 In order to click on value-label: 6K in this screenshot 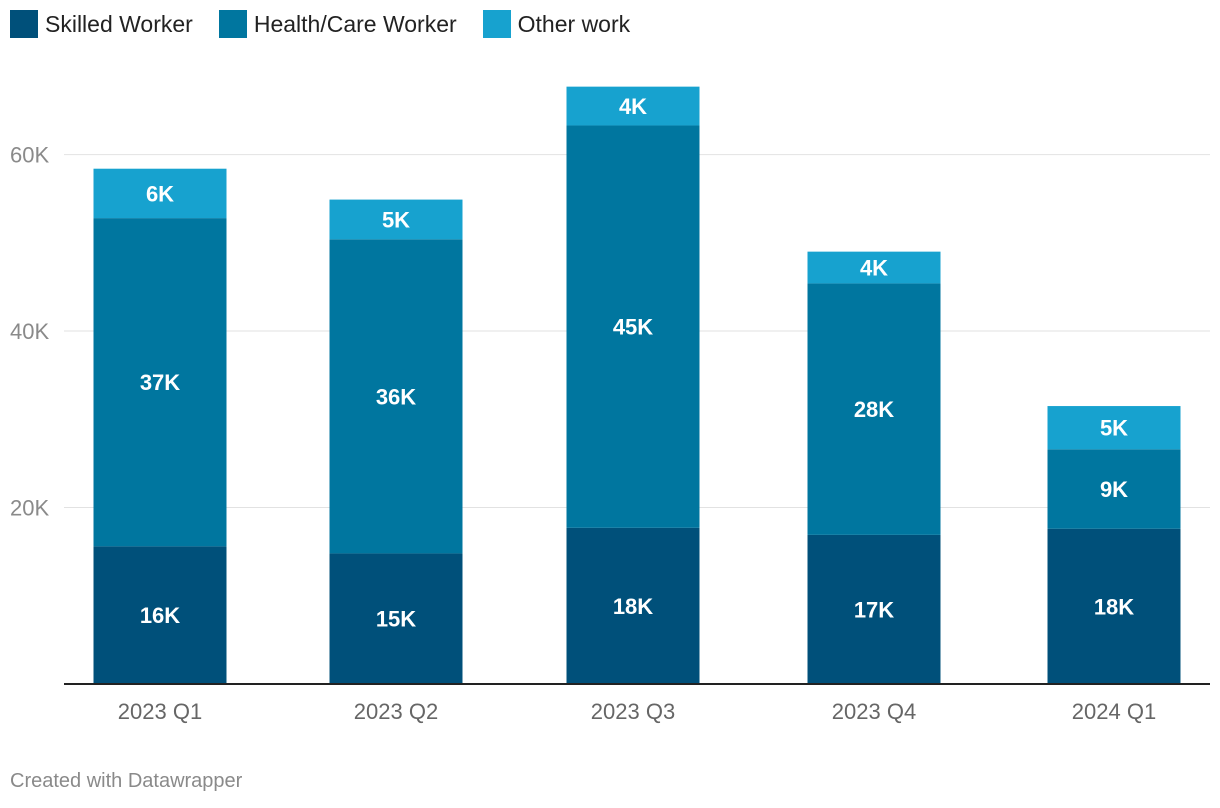, I will do `click(160, 193)`.